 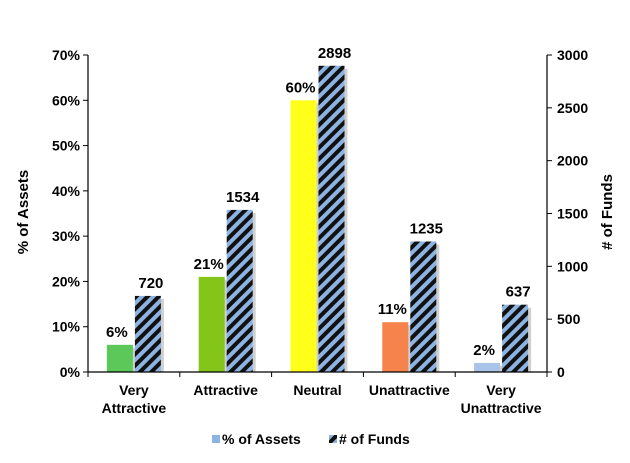 What do you see at coordinates (66, 146) in the screenshot?
I see `left-tick-label: 50%` at bounding box center [66, 146].